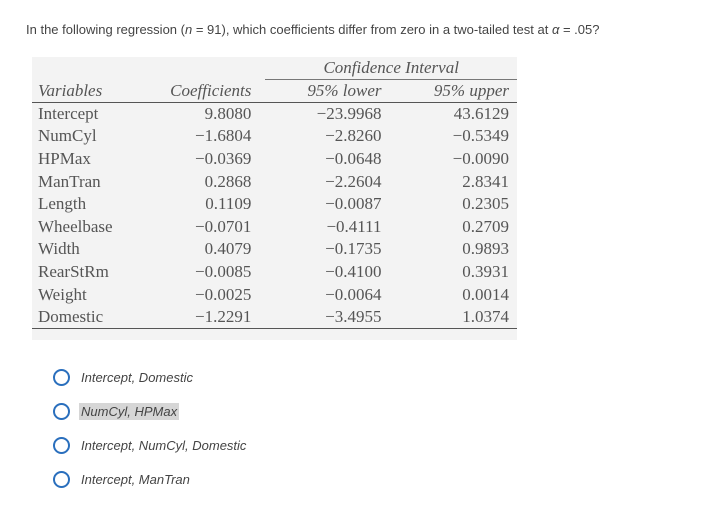 The image size is (704, 512). I want to click on question-part3: = .05?, so click(579, 29).